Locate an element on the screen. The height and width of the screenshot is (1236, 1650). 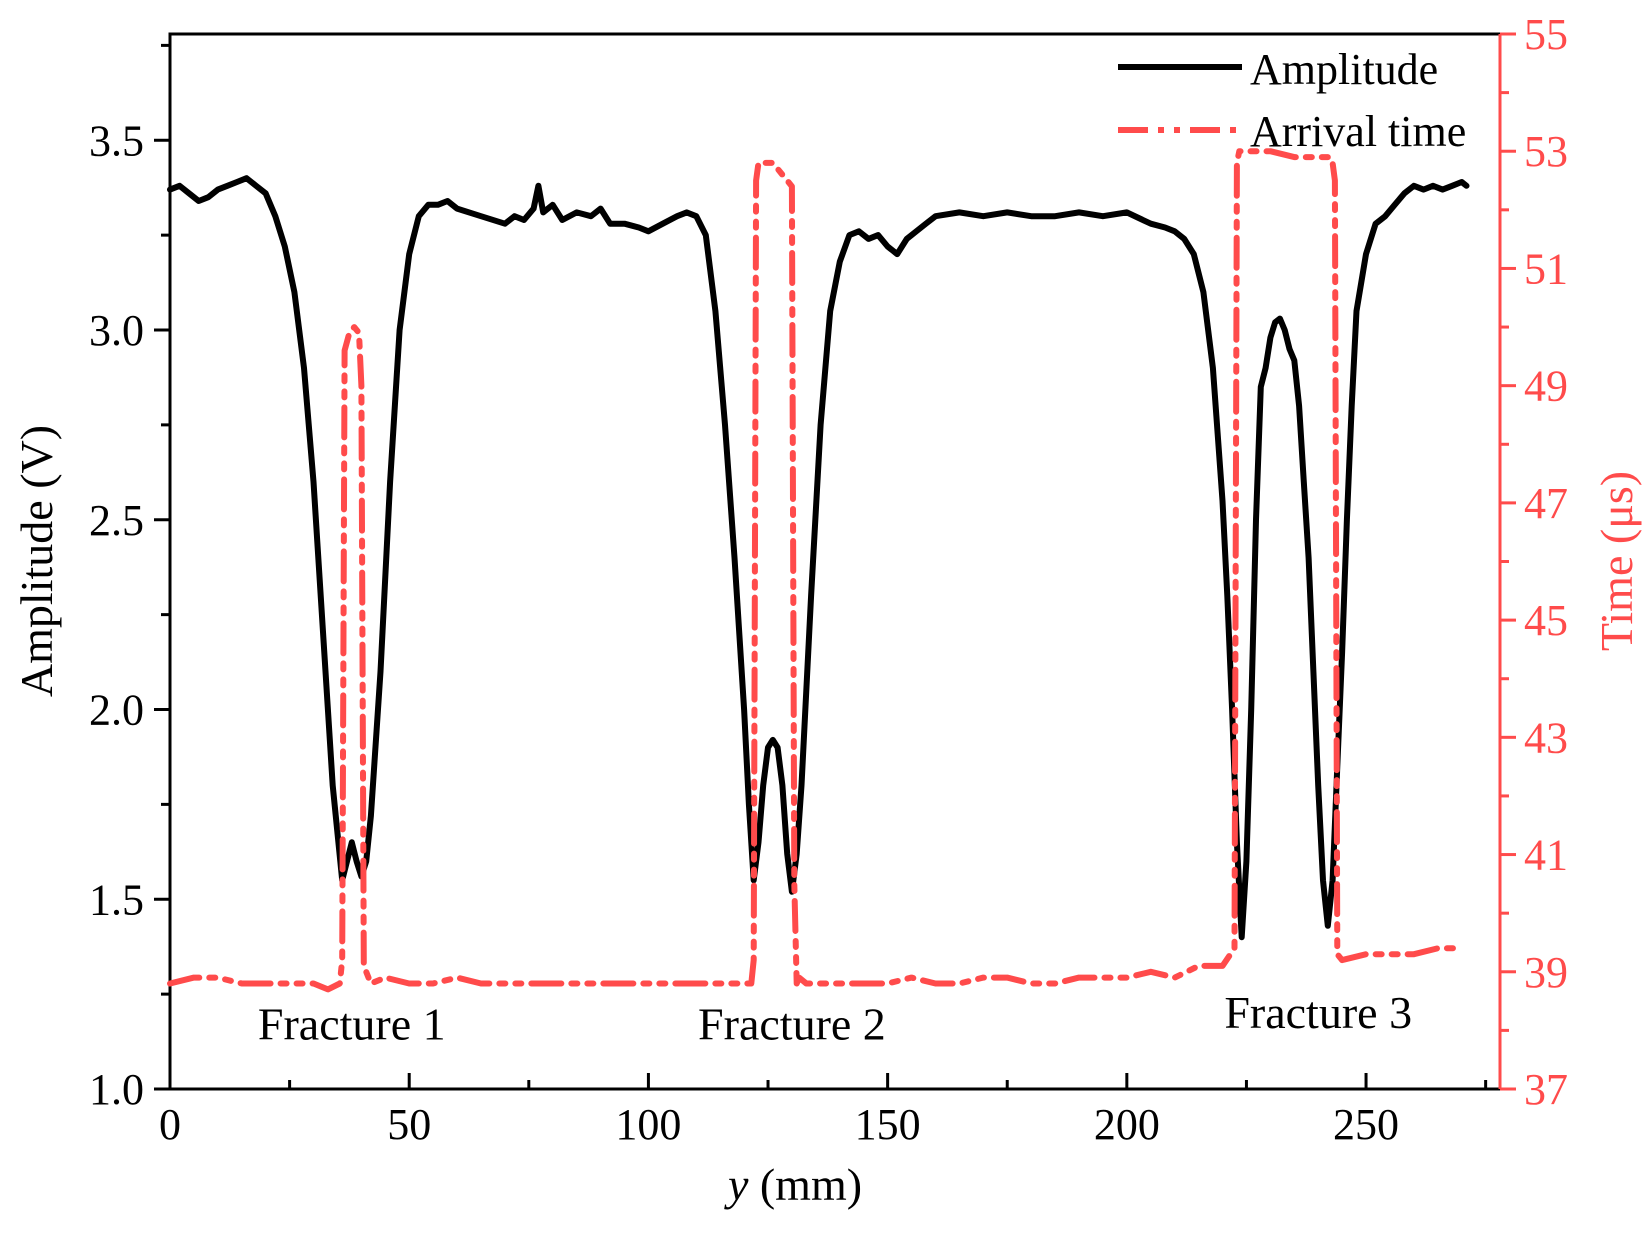
annotation-fracture-1: Fracture 1 is located at coordinates (352, 1023).